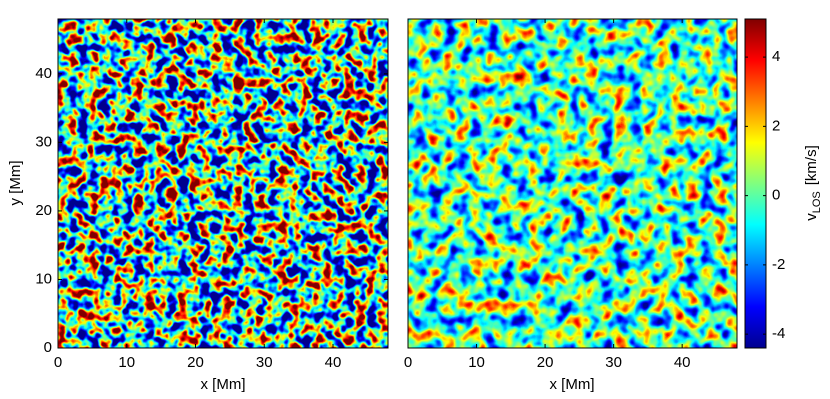 The height and width of the screenshot is (399, 830). What do you see at coordinates (776, 195) in the screenshot?
I see `colorbar-tick-label: 0` at bounding box center [776, 195].